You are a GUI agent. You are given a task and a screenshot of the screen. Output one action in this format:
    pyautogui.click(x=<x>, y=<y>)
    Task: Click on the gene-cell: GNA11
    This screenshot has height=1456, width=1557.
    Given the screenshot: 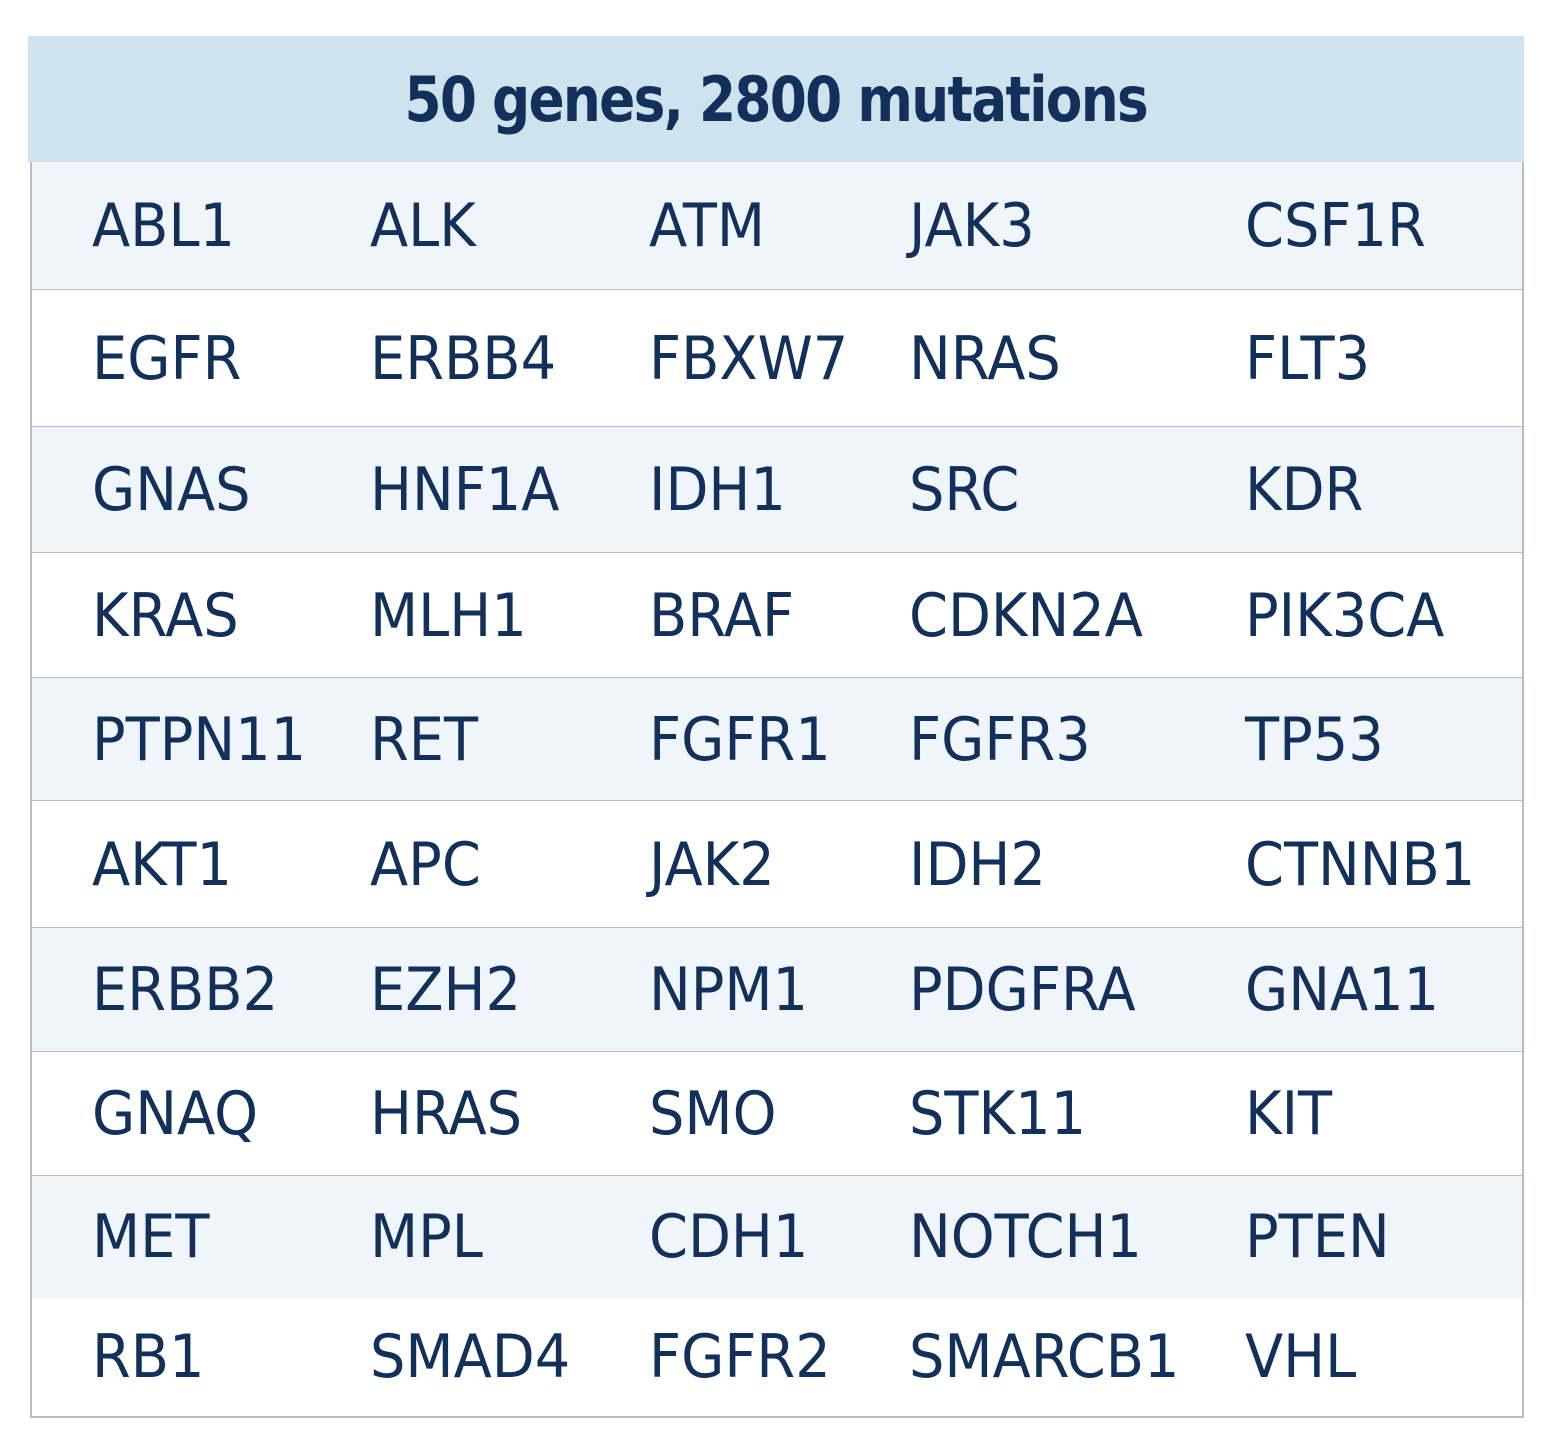 What is the action you would take?
    pyautogui.click(x=1342, y=990)
    